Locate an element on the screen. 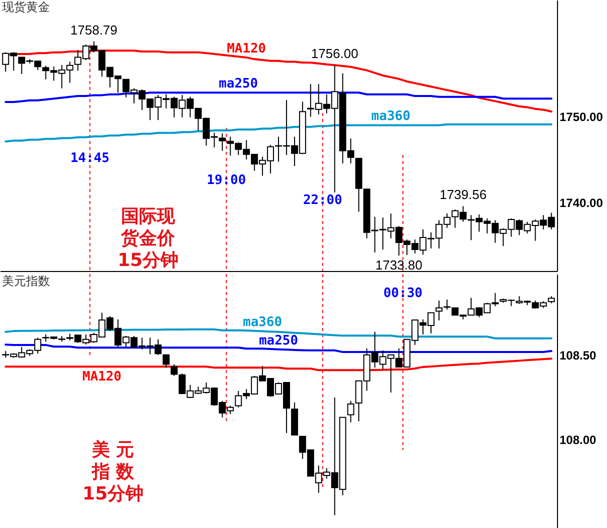 The image size is (607, 528). y-tick-label: 108.50 is located at coordinates (578, 355).